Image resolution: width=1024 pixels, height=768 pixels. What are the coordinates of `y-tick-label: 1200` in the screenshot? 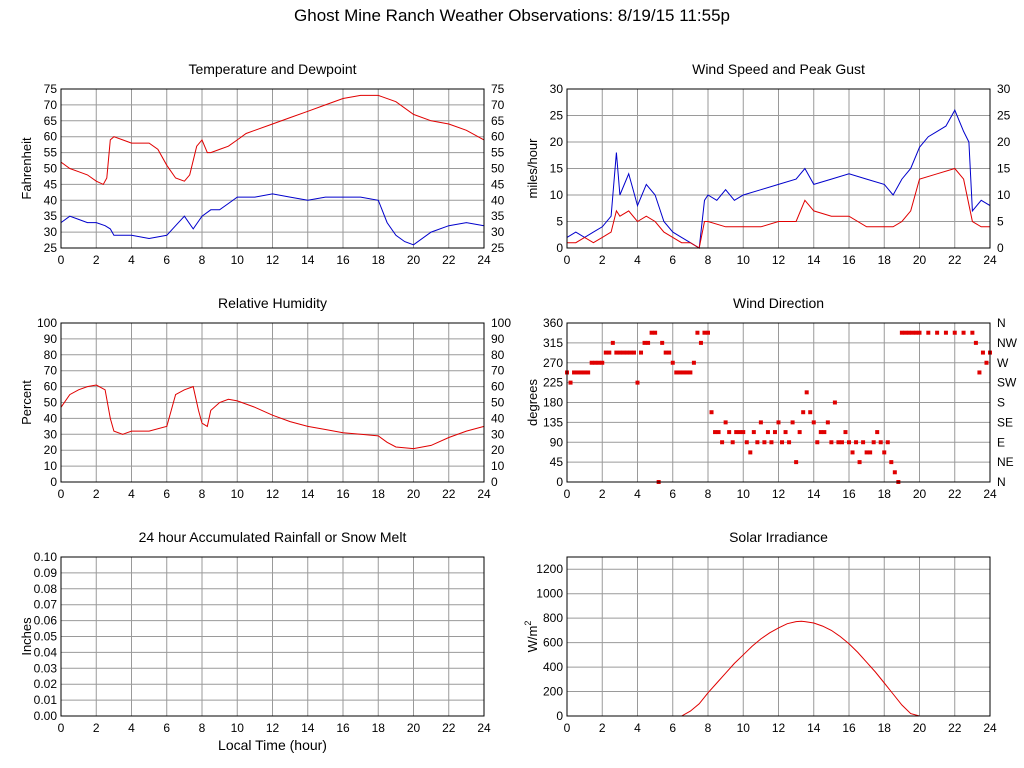 It's located at (549, 569).